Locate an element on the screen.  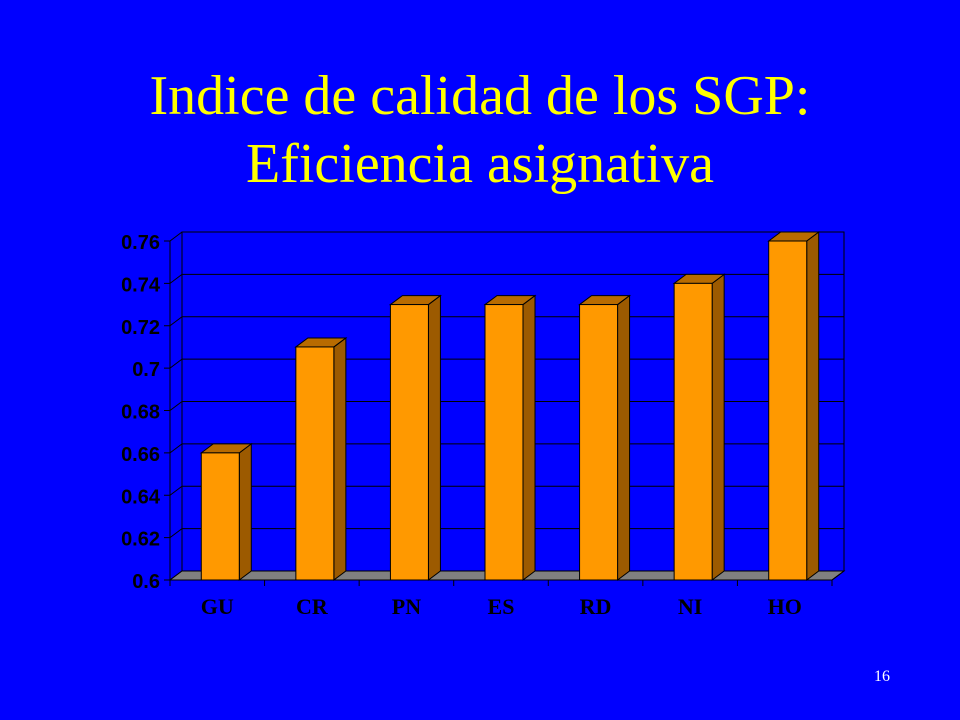
slide-title-line-1: Indice de calidad de los SGP: is located at coordinates (480, 96).